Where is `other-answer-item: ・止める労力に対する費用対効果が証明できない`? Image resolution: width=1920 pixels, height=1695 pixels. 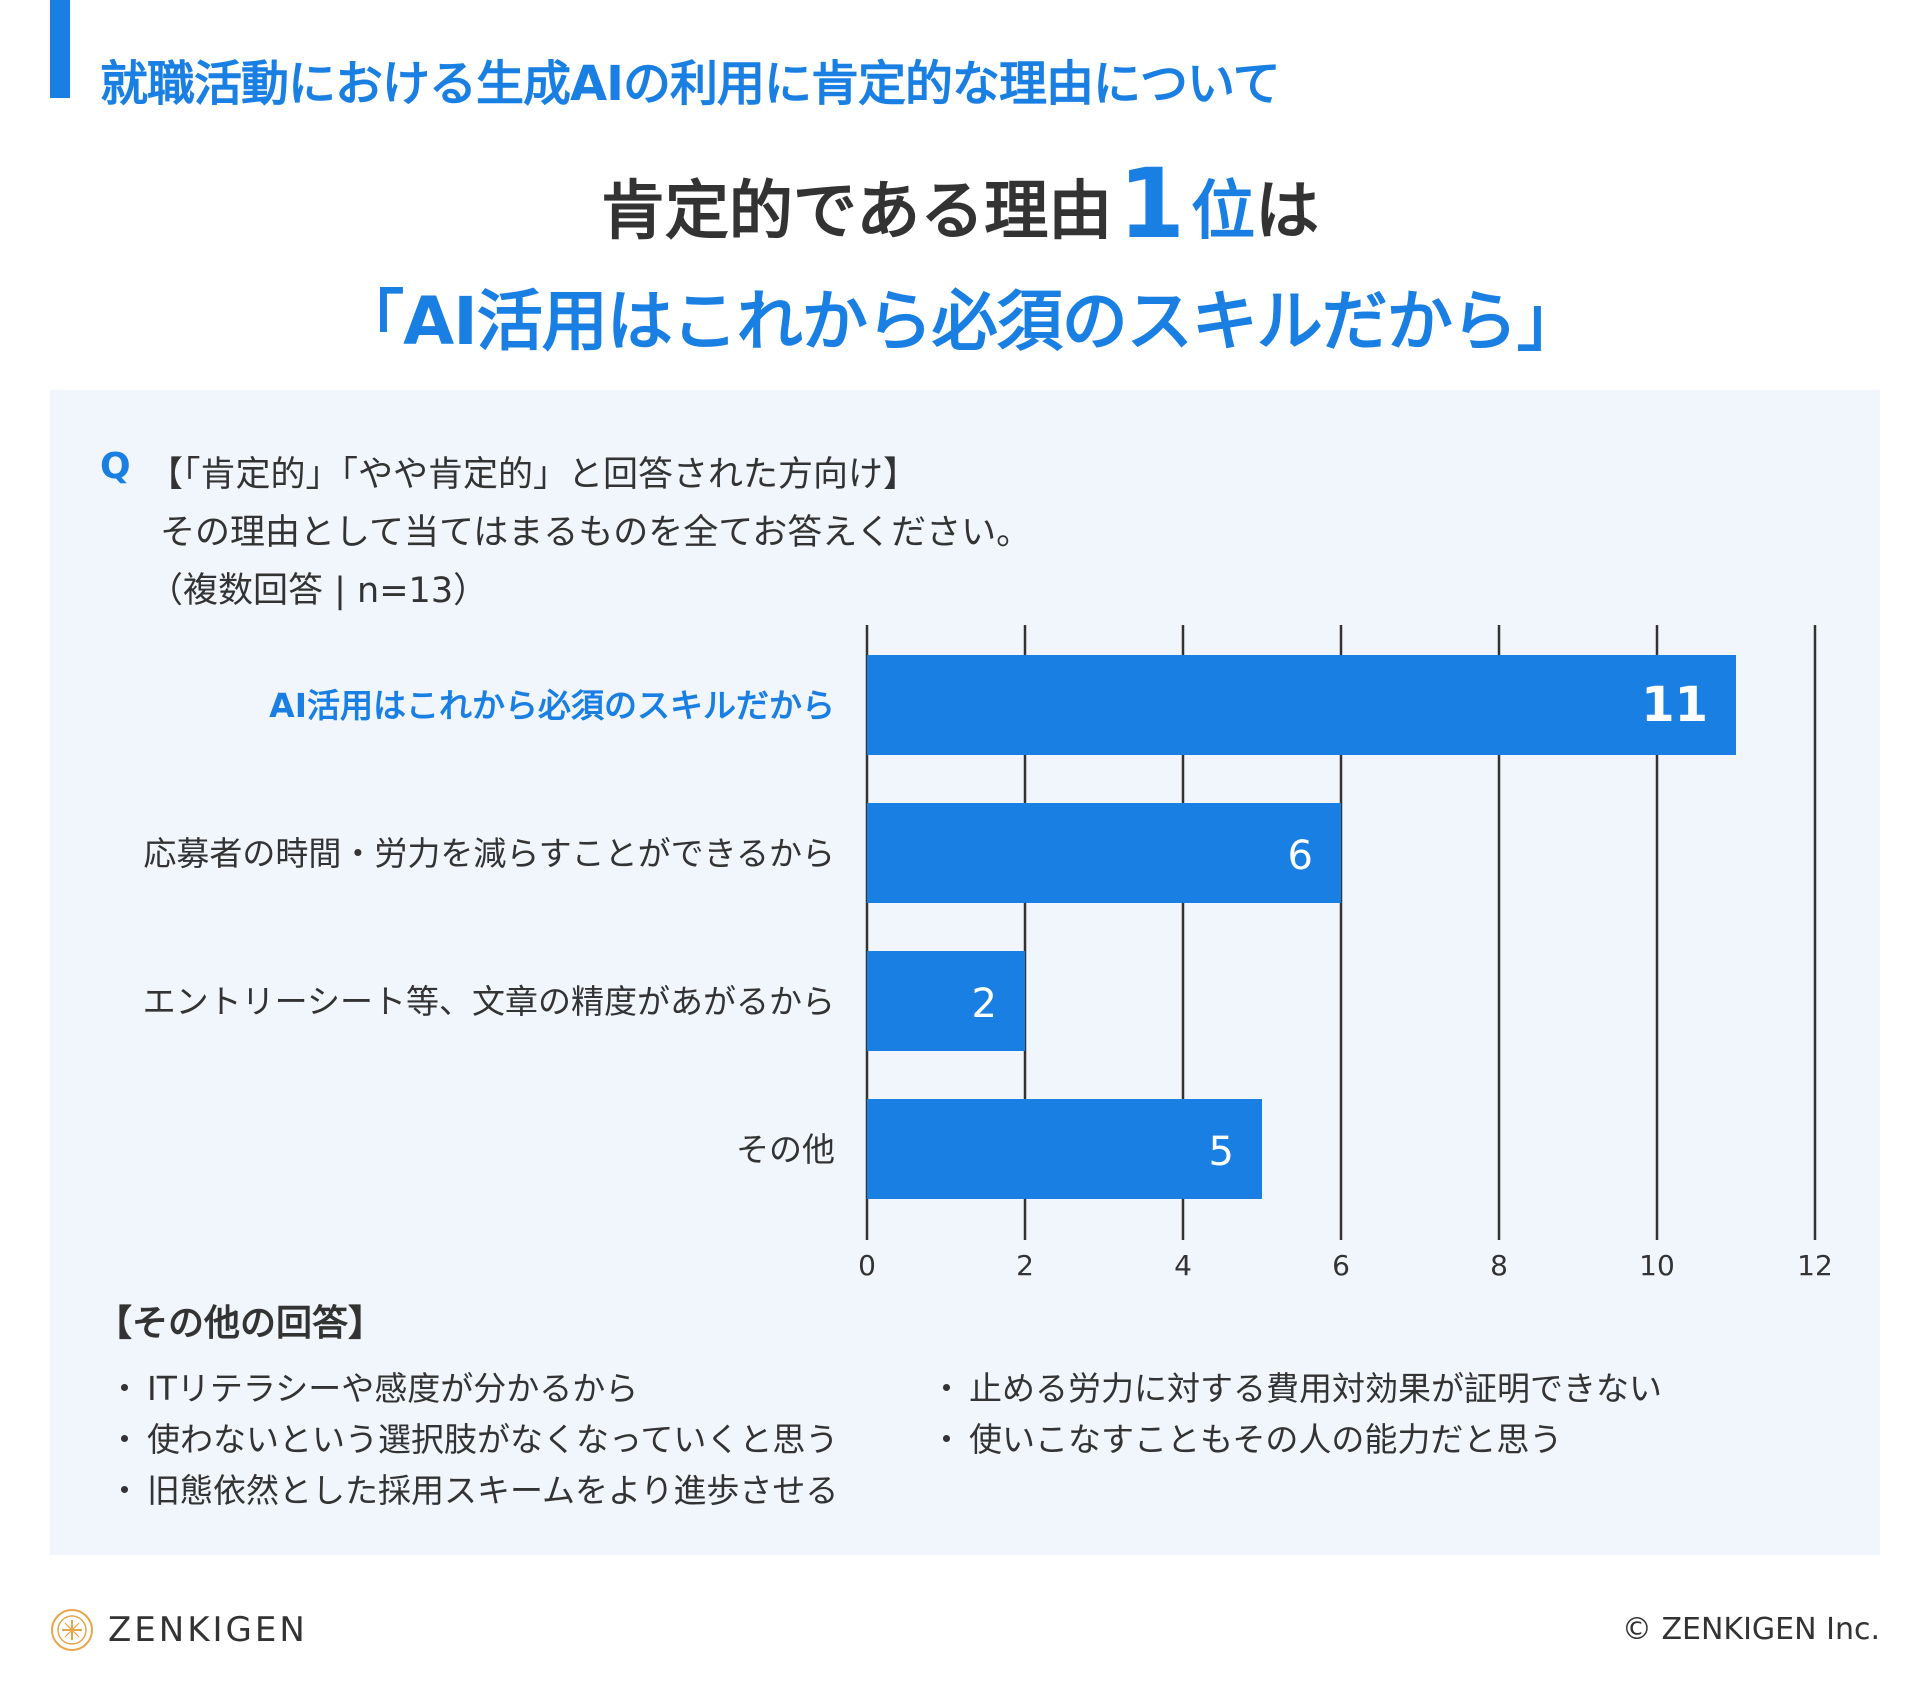
other-answer-item: ・止める労力に対する費用対効果が証明できない is located at coordinates (1296, 1386).